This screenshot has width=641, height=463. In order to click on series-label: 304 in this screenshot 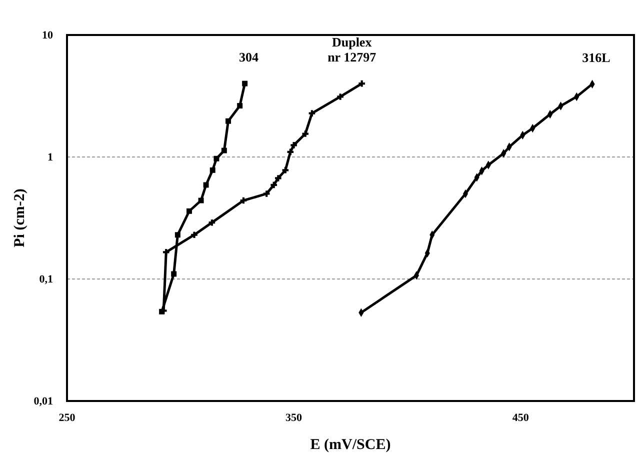, I will do `click(249, 57)`.